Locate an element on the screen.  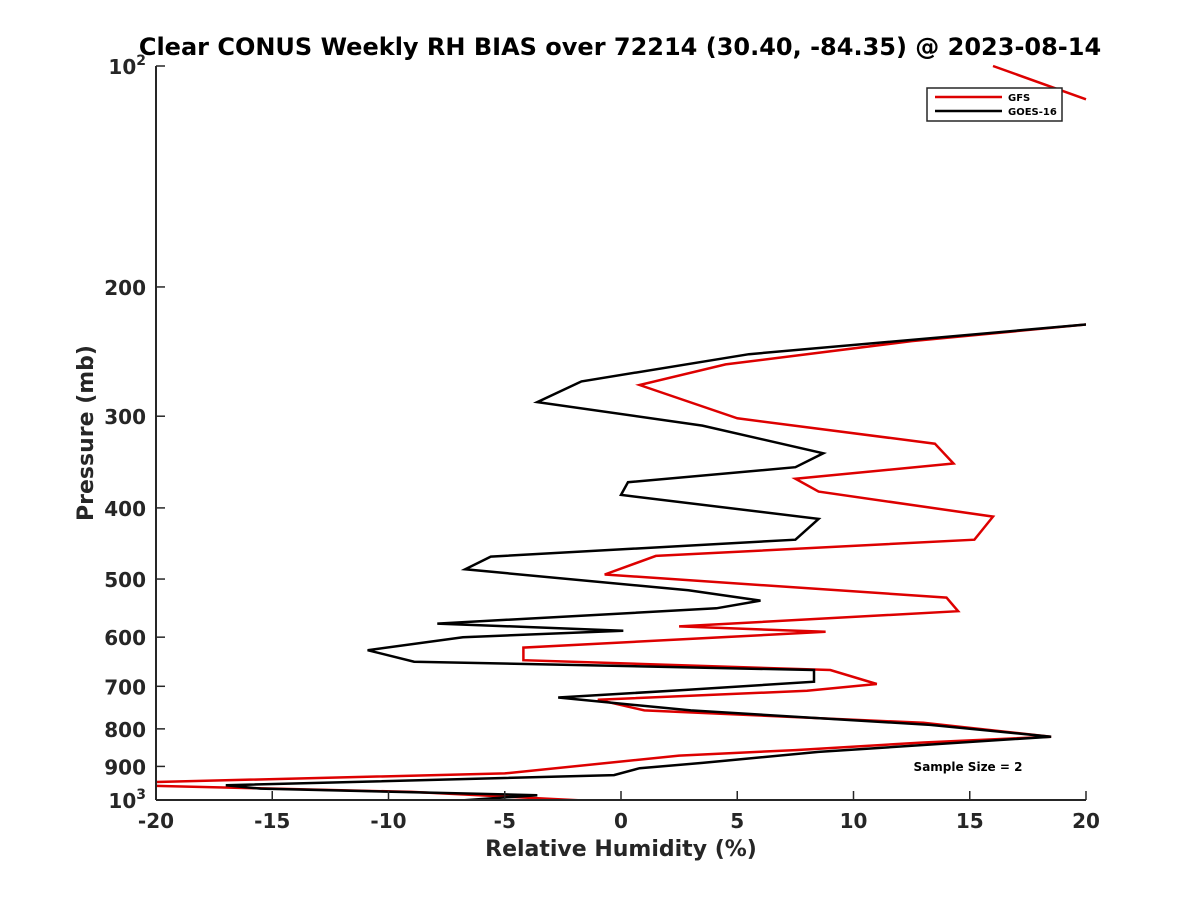
x-axis-label: Relative Humidity (%) is located at coordinates (621, 849).